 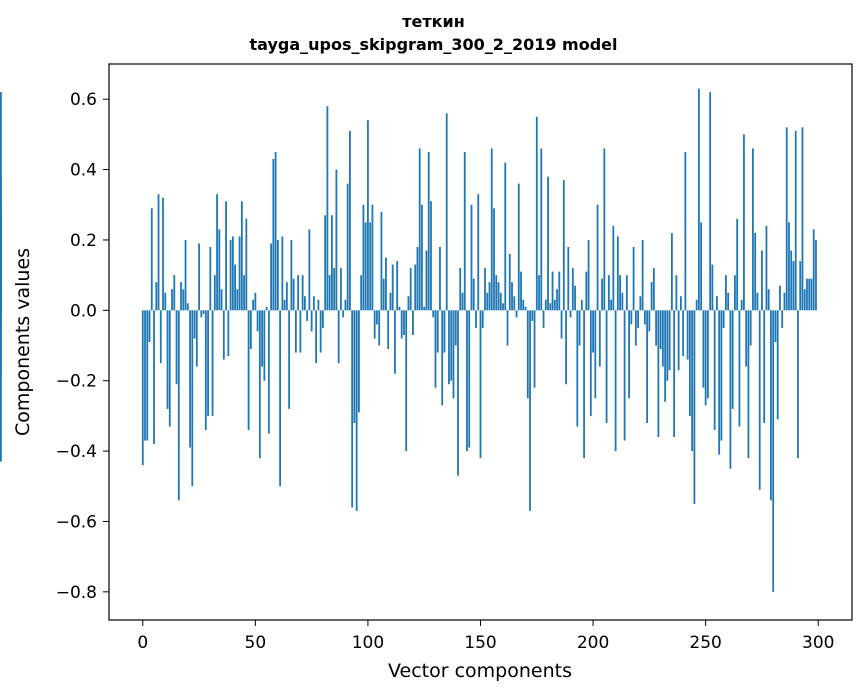 What do you see at coordinates (818, 643) in the screenshot?
I see `x-tick-label: 300` at bounding box center [818, 643].